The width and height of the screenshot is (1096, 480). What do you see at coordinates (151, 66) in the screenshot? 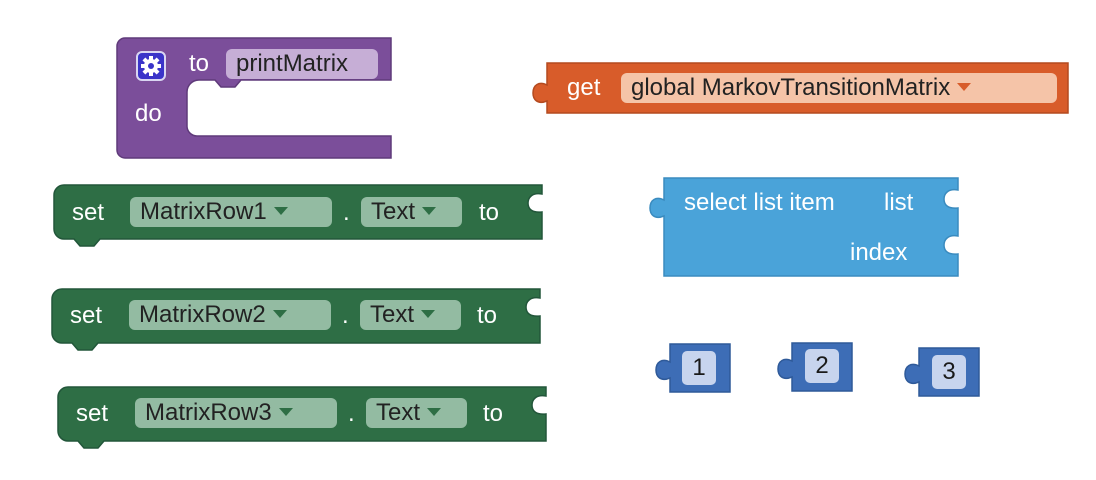
I see `gear-icon` at bounding box center [151, 66].